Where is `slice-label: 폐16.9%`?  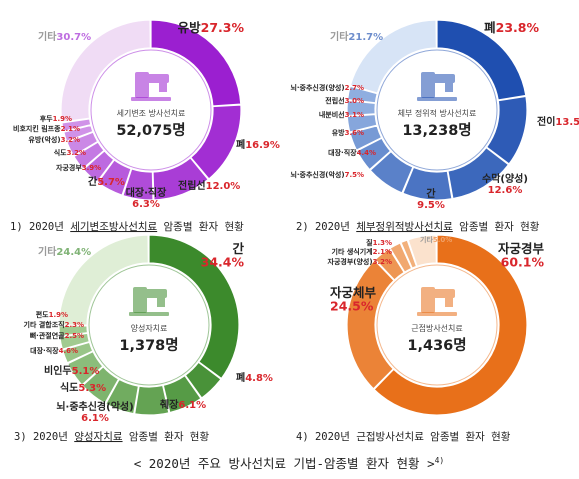
slice-label: 폐16.9% is located at coordinates (258, 144).